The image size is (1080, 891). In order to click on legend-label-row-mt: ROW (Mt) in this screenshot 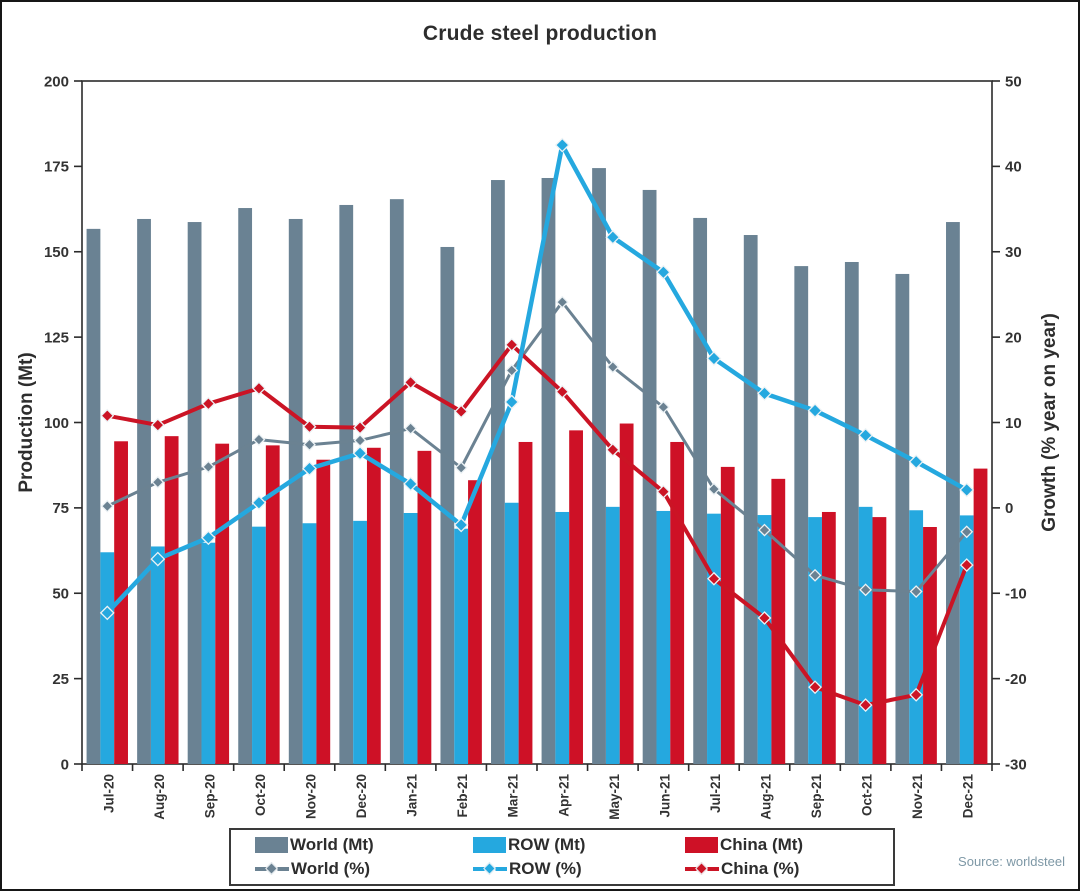, I will do `click(547, 844)`.